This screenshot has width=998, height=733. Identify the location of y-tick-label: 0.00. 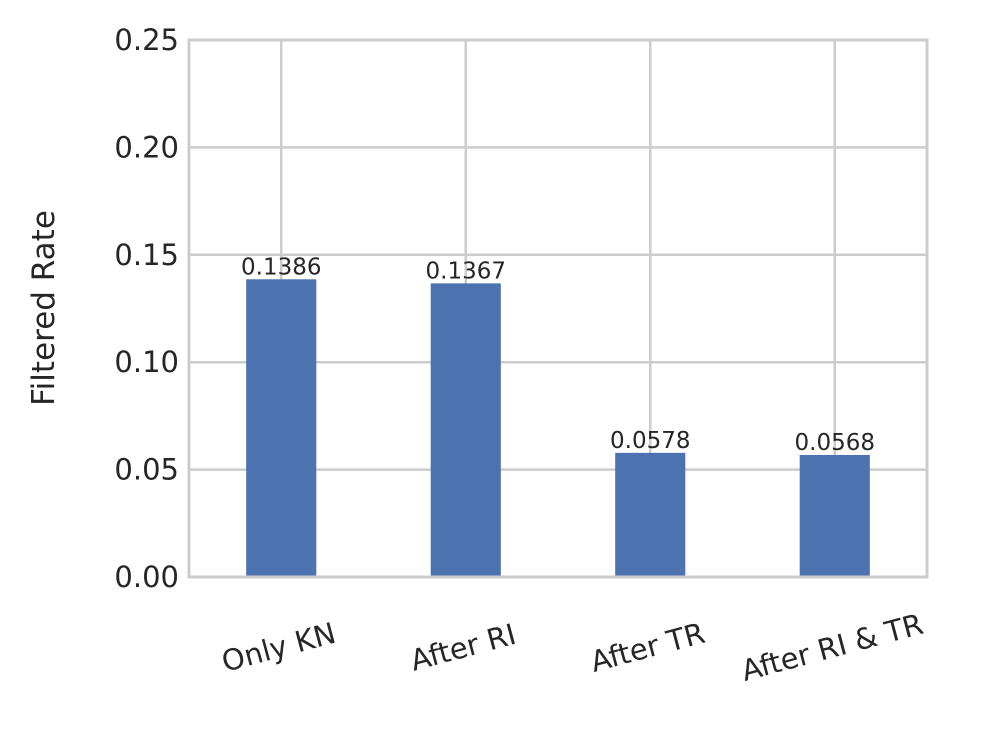
(146, 577).